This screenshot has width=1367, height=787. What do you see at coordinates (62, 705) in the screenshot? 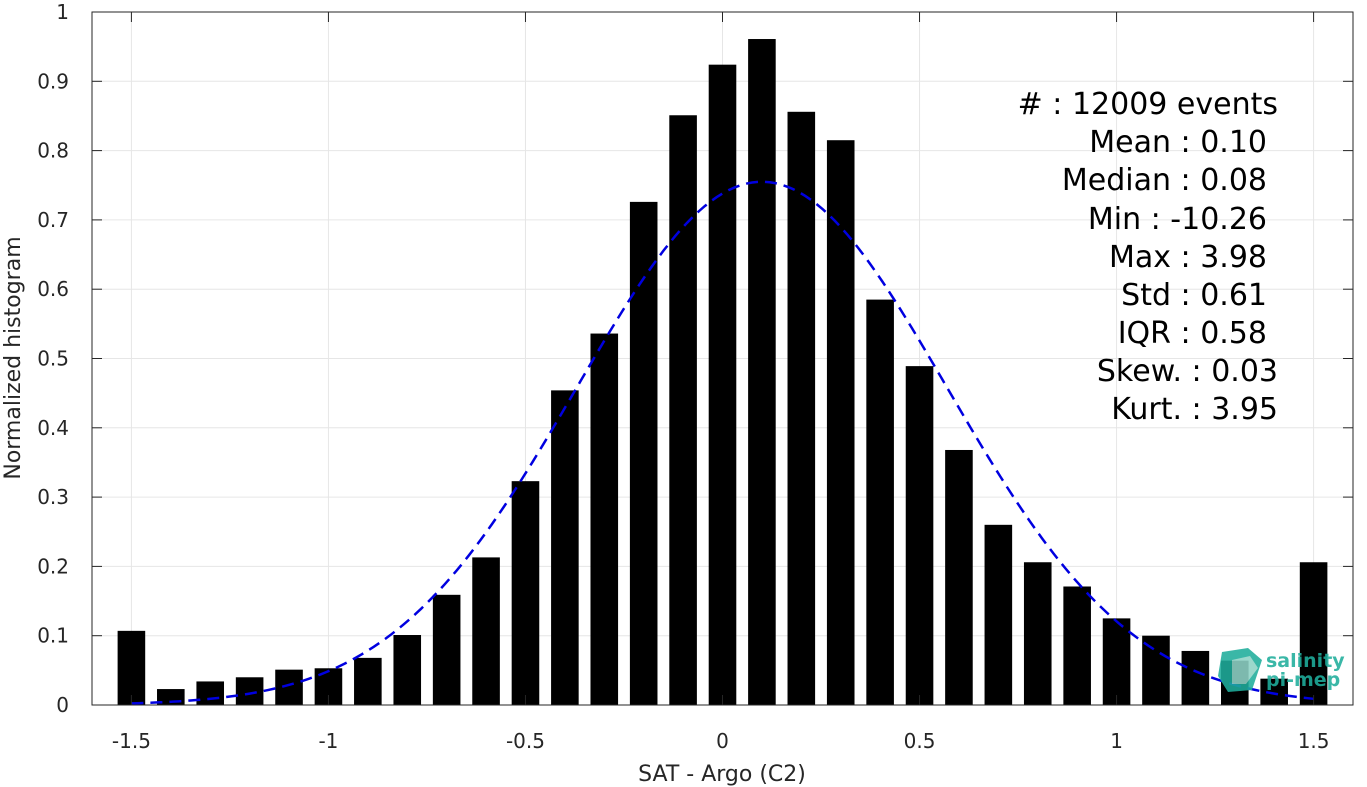
I see `y-tick-label: 0` at bounding box center [62, 705].